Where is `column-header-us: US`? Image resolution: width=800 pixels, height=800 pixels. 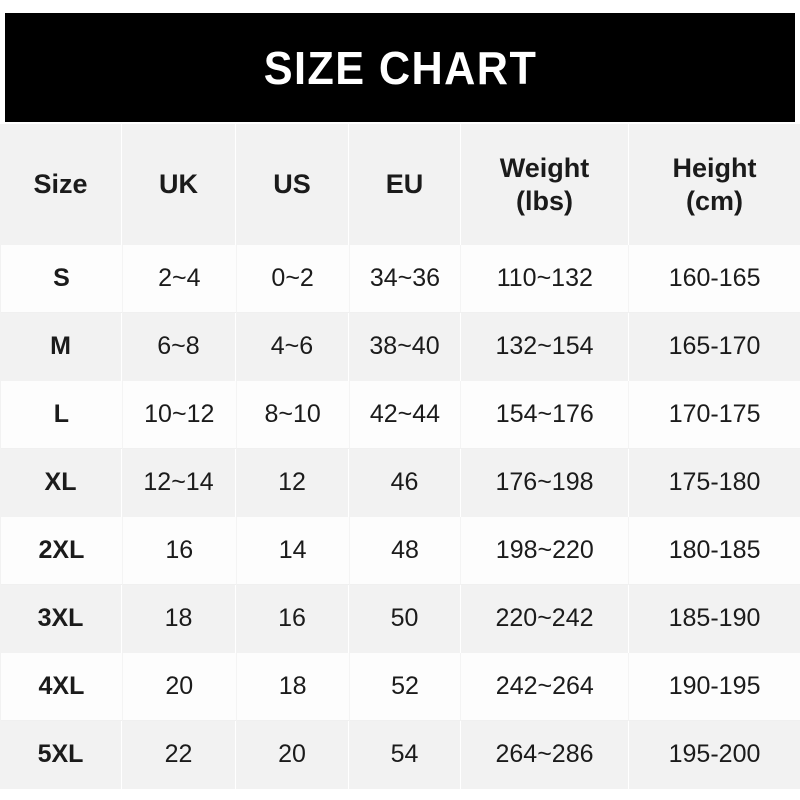 column-header-us: US is located at coordinates (291, 184).